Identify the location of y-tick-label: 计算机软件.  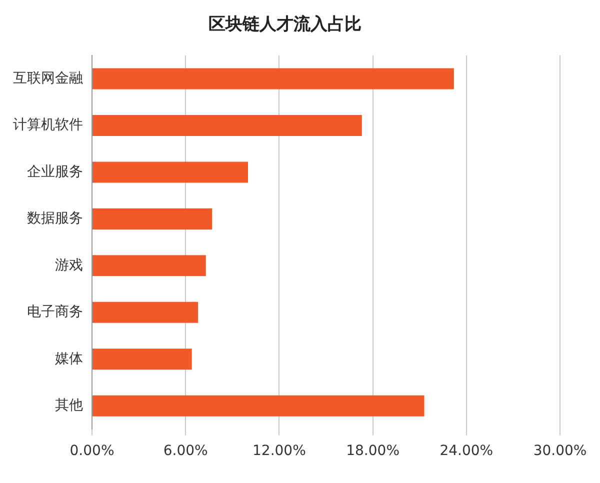
(48, 125).